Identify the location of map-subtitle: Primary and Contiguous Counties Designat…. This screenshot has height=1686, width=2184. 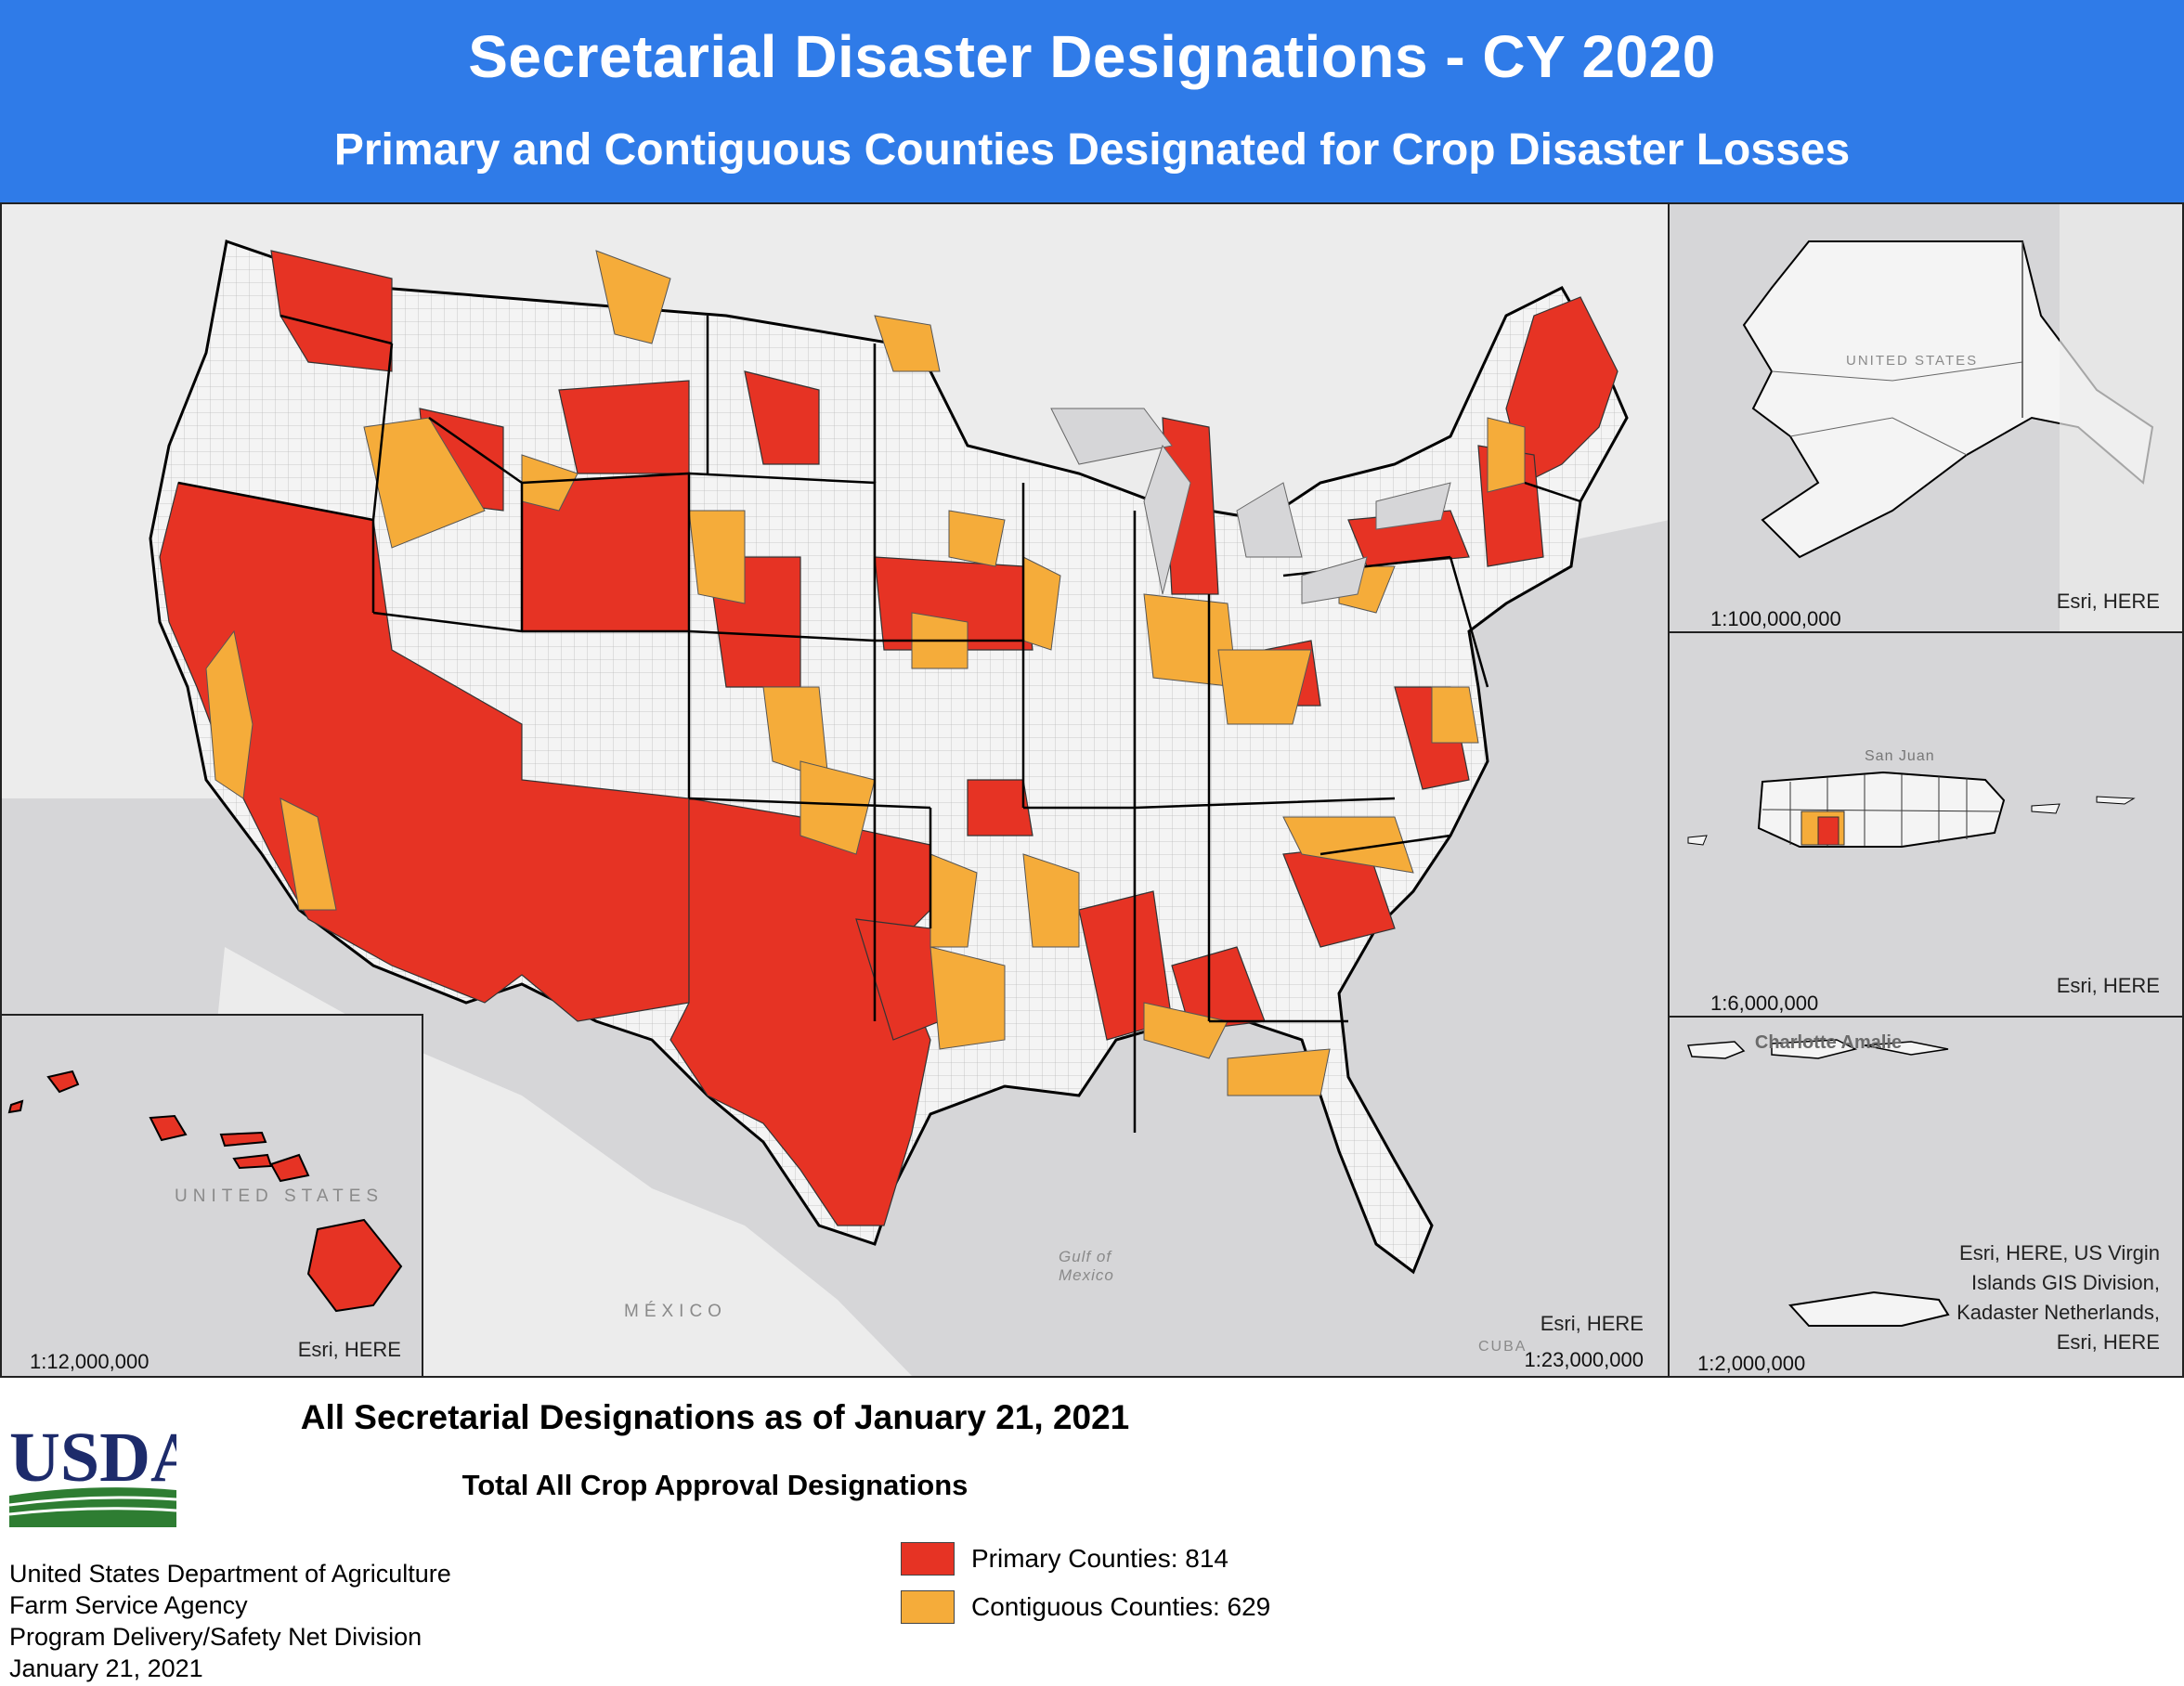
(1092, 150).